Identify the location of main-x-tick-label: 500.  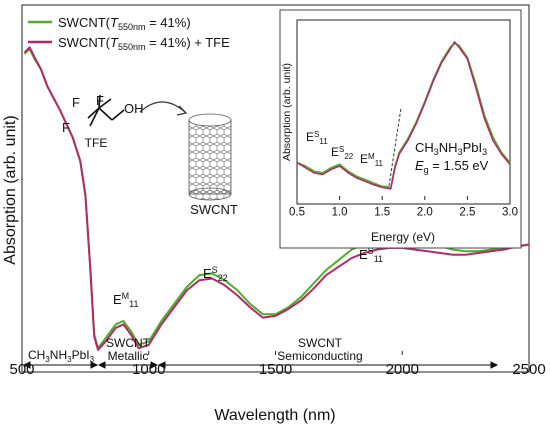
(21, 369).